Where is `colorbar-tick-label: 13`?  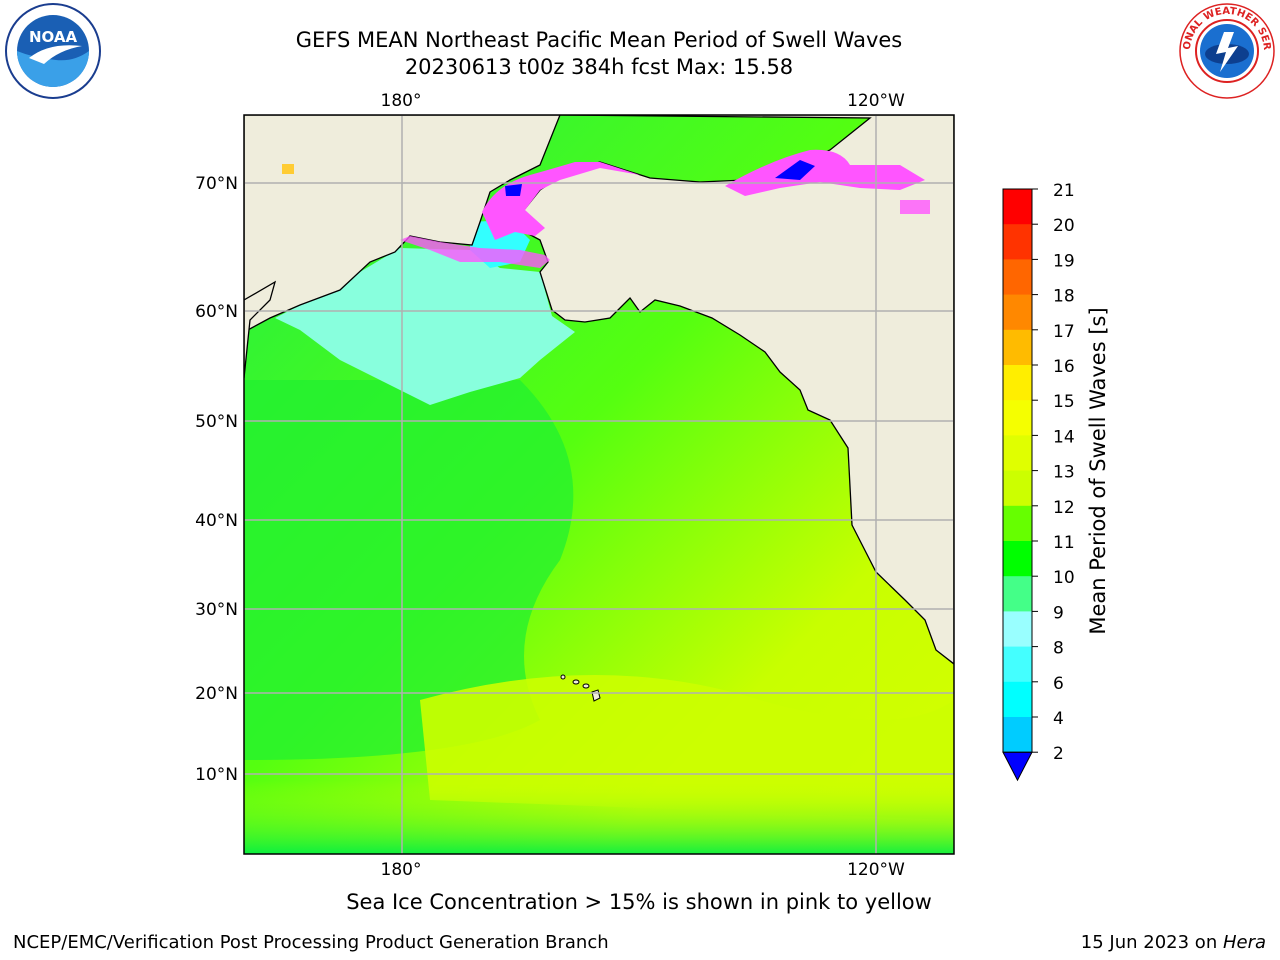 colorbar-tick-label: 13 is located at coordinates (1064, 473).